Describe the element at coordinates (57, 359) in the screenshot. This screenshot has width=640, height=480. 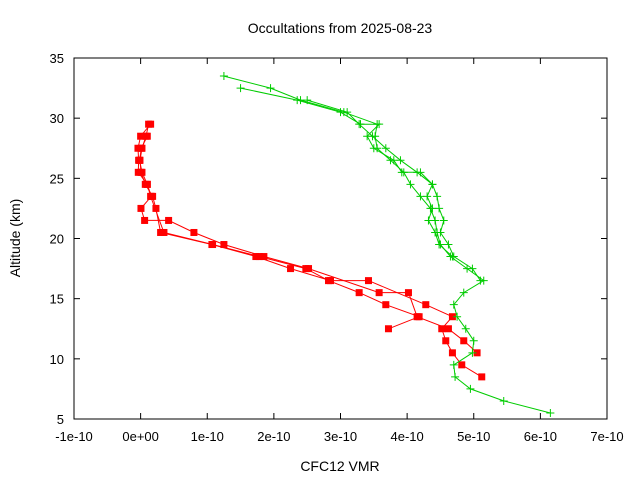
I see `y-tick-label: 10` at that location.